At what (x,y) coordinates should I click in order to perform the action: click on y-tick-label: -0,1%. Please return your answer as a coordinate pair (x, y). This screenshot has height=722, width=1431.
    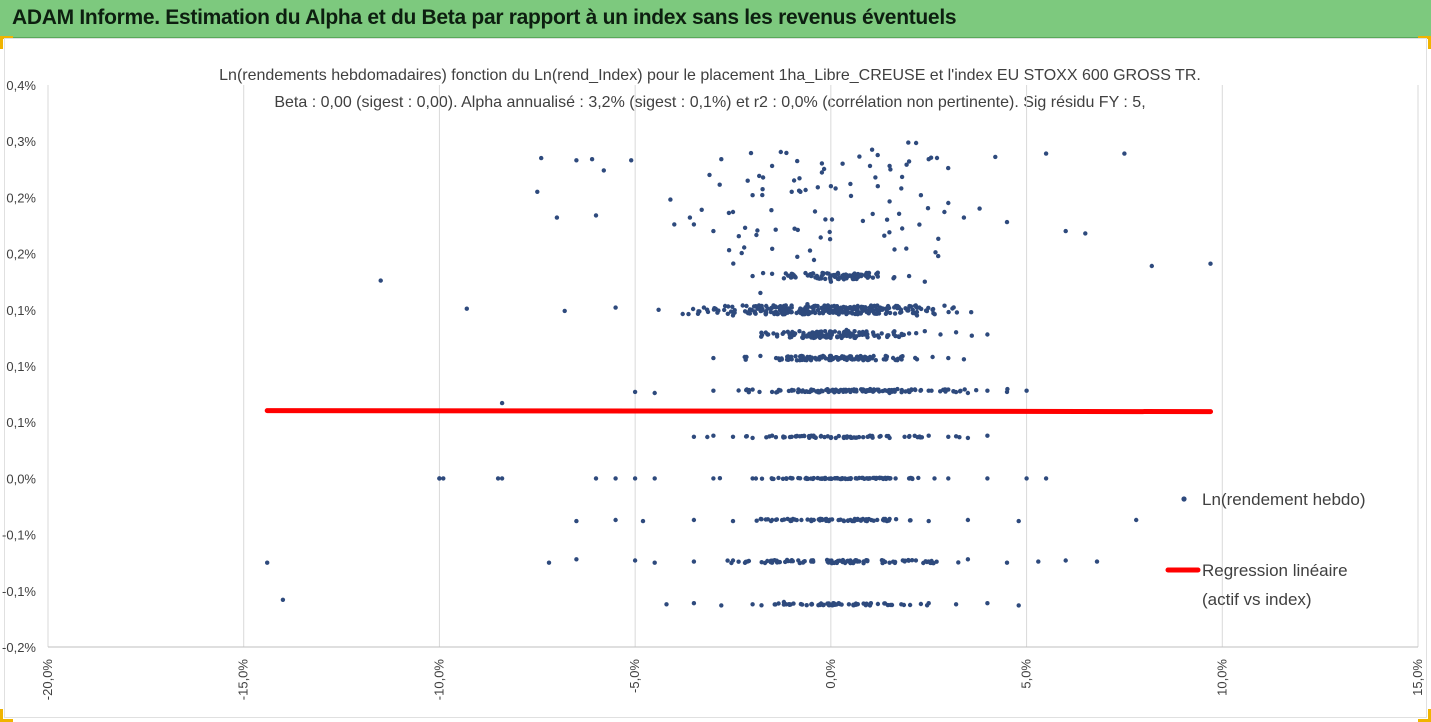
    Looking at the image, I should click on (19, 591).